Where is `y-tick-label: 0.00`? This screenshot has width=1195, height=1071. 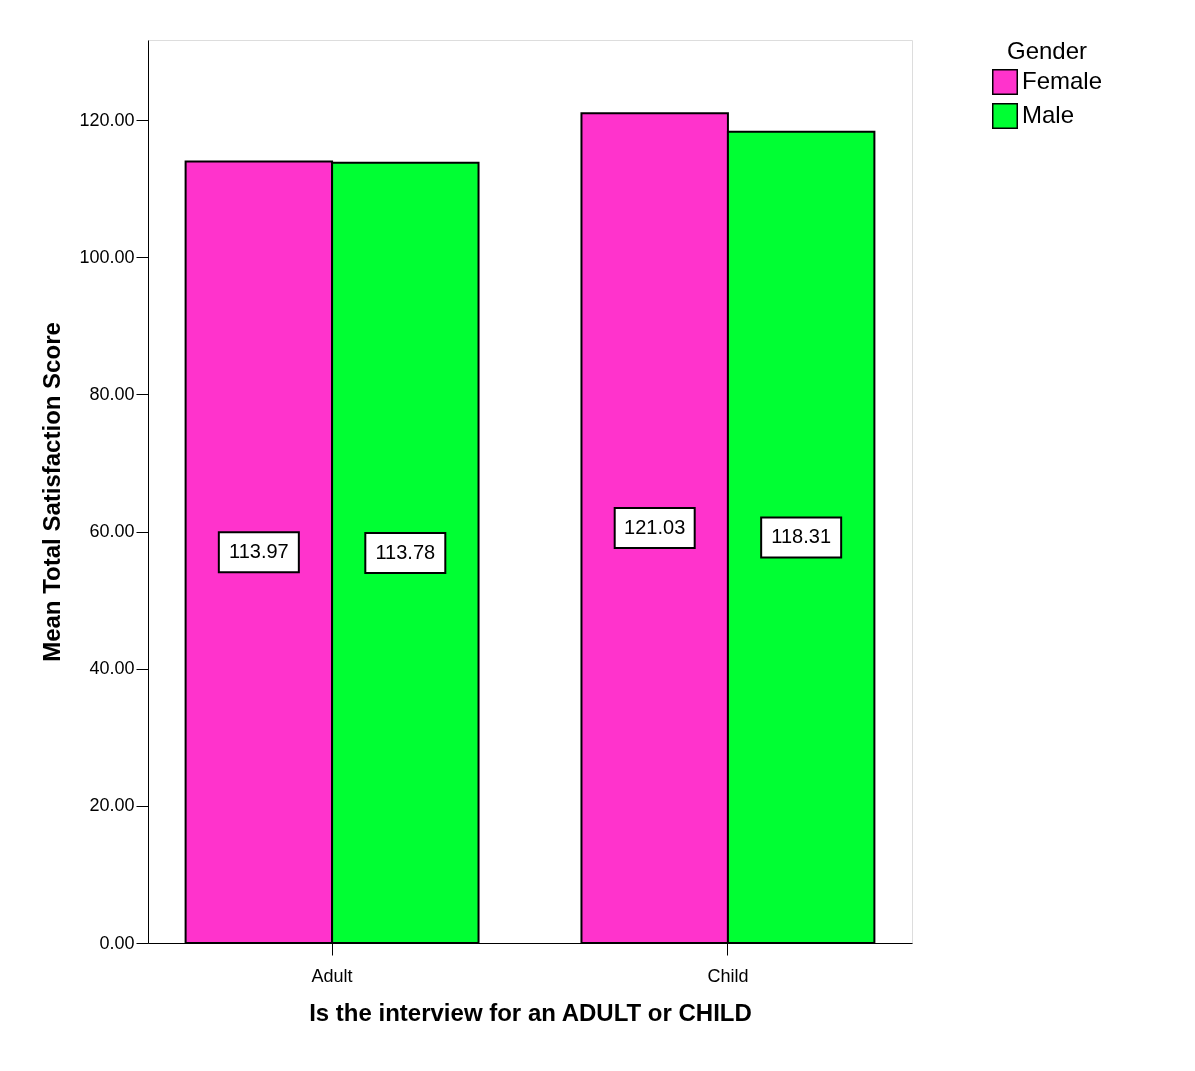 y-tick-label: 0.00 is located at coordinates (117, 942).